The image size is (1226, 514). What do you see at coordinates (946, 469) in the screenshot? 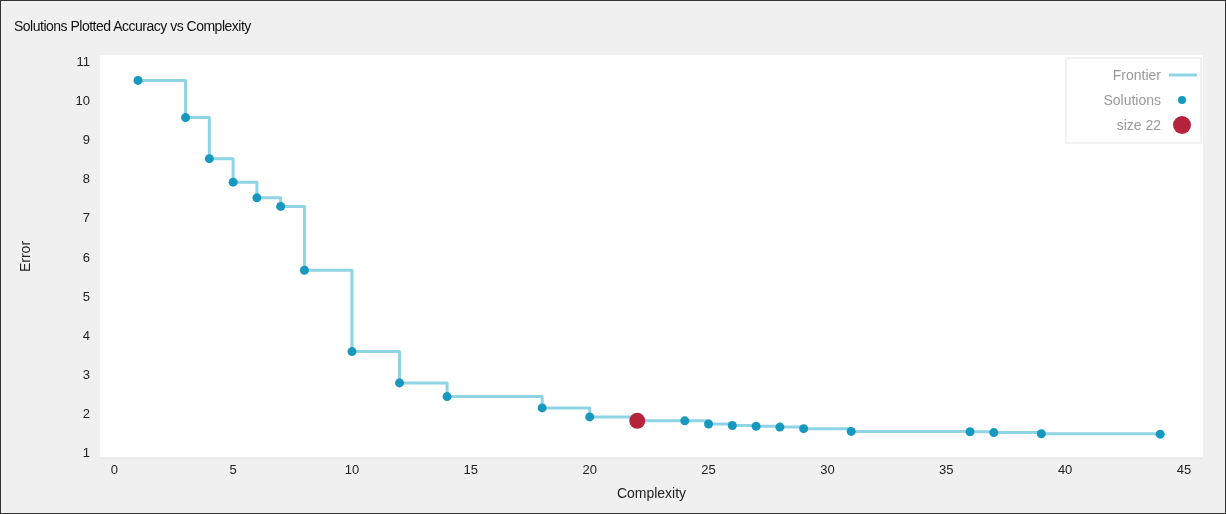
I see `x-tick-label: 35` at bounding box center [946, 469].